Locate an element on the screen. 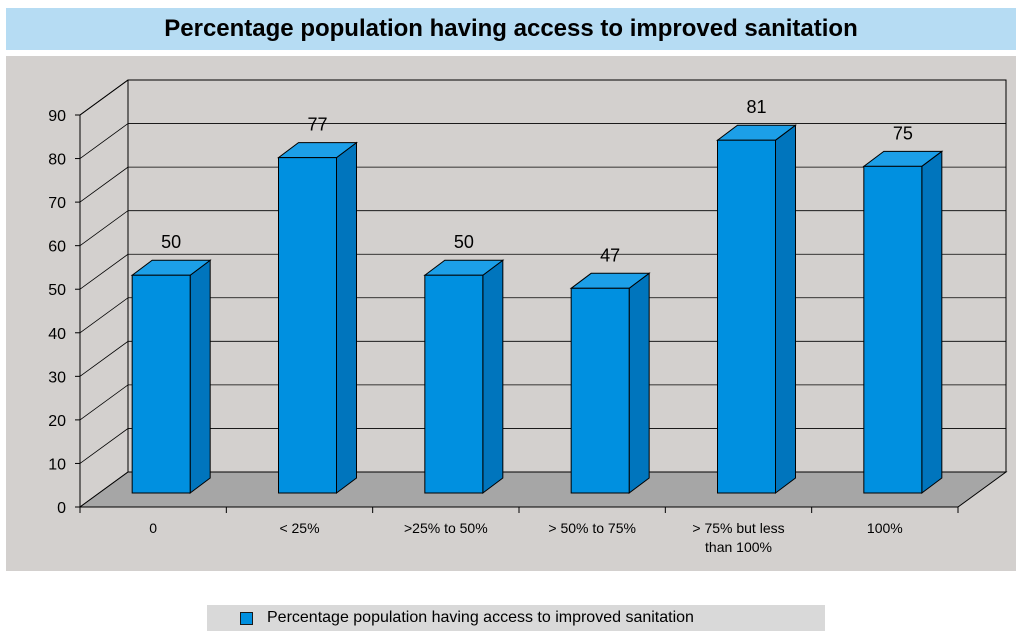 The width and height of the screenshot is (1022, 640). x-tick-label: >25% to 50% is located at coordinates (446, 528).